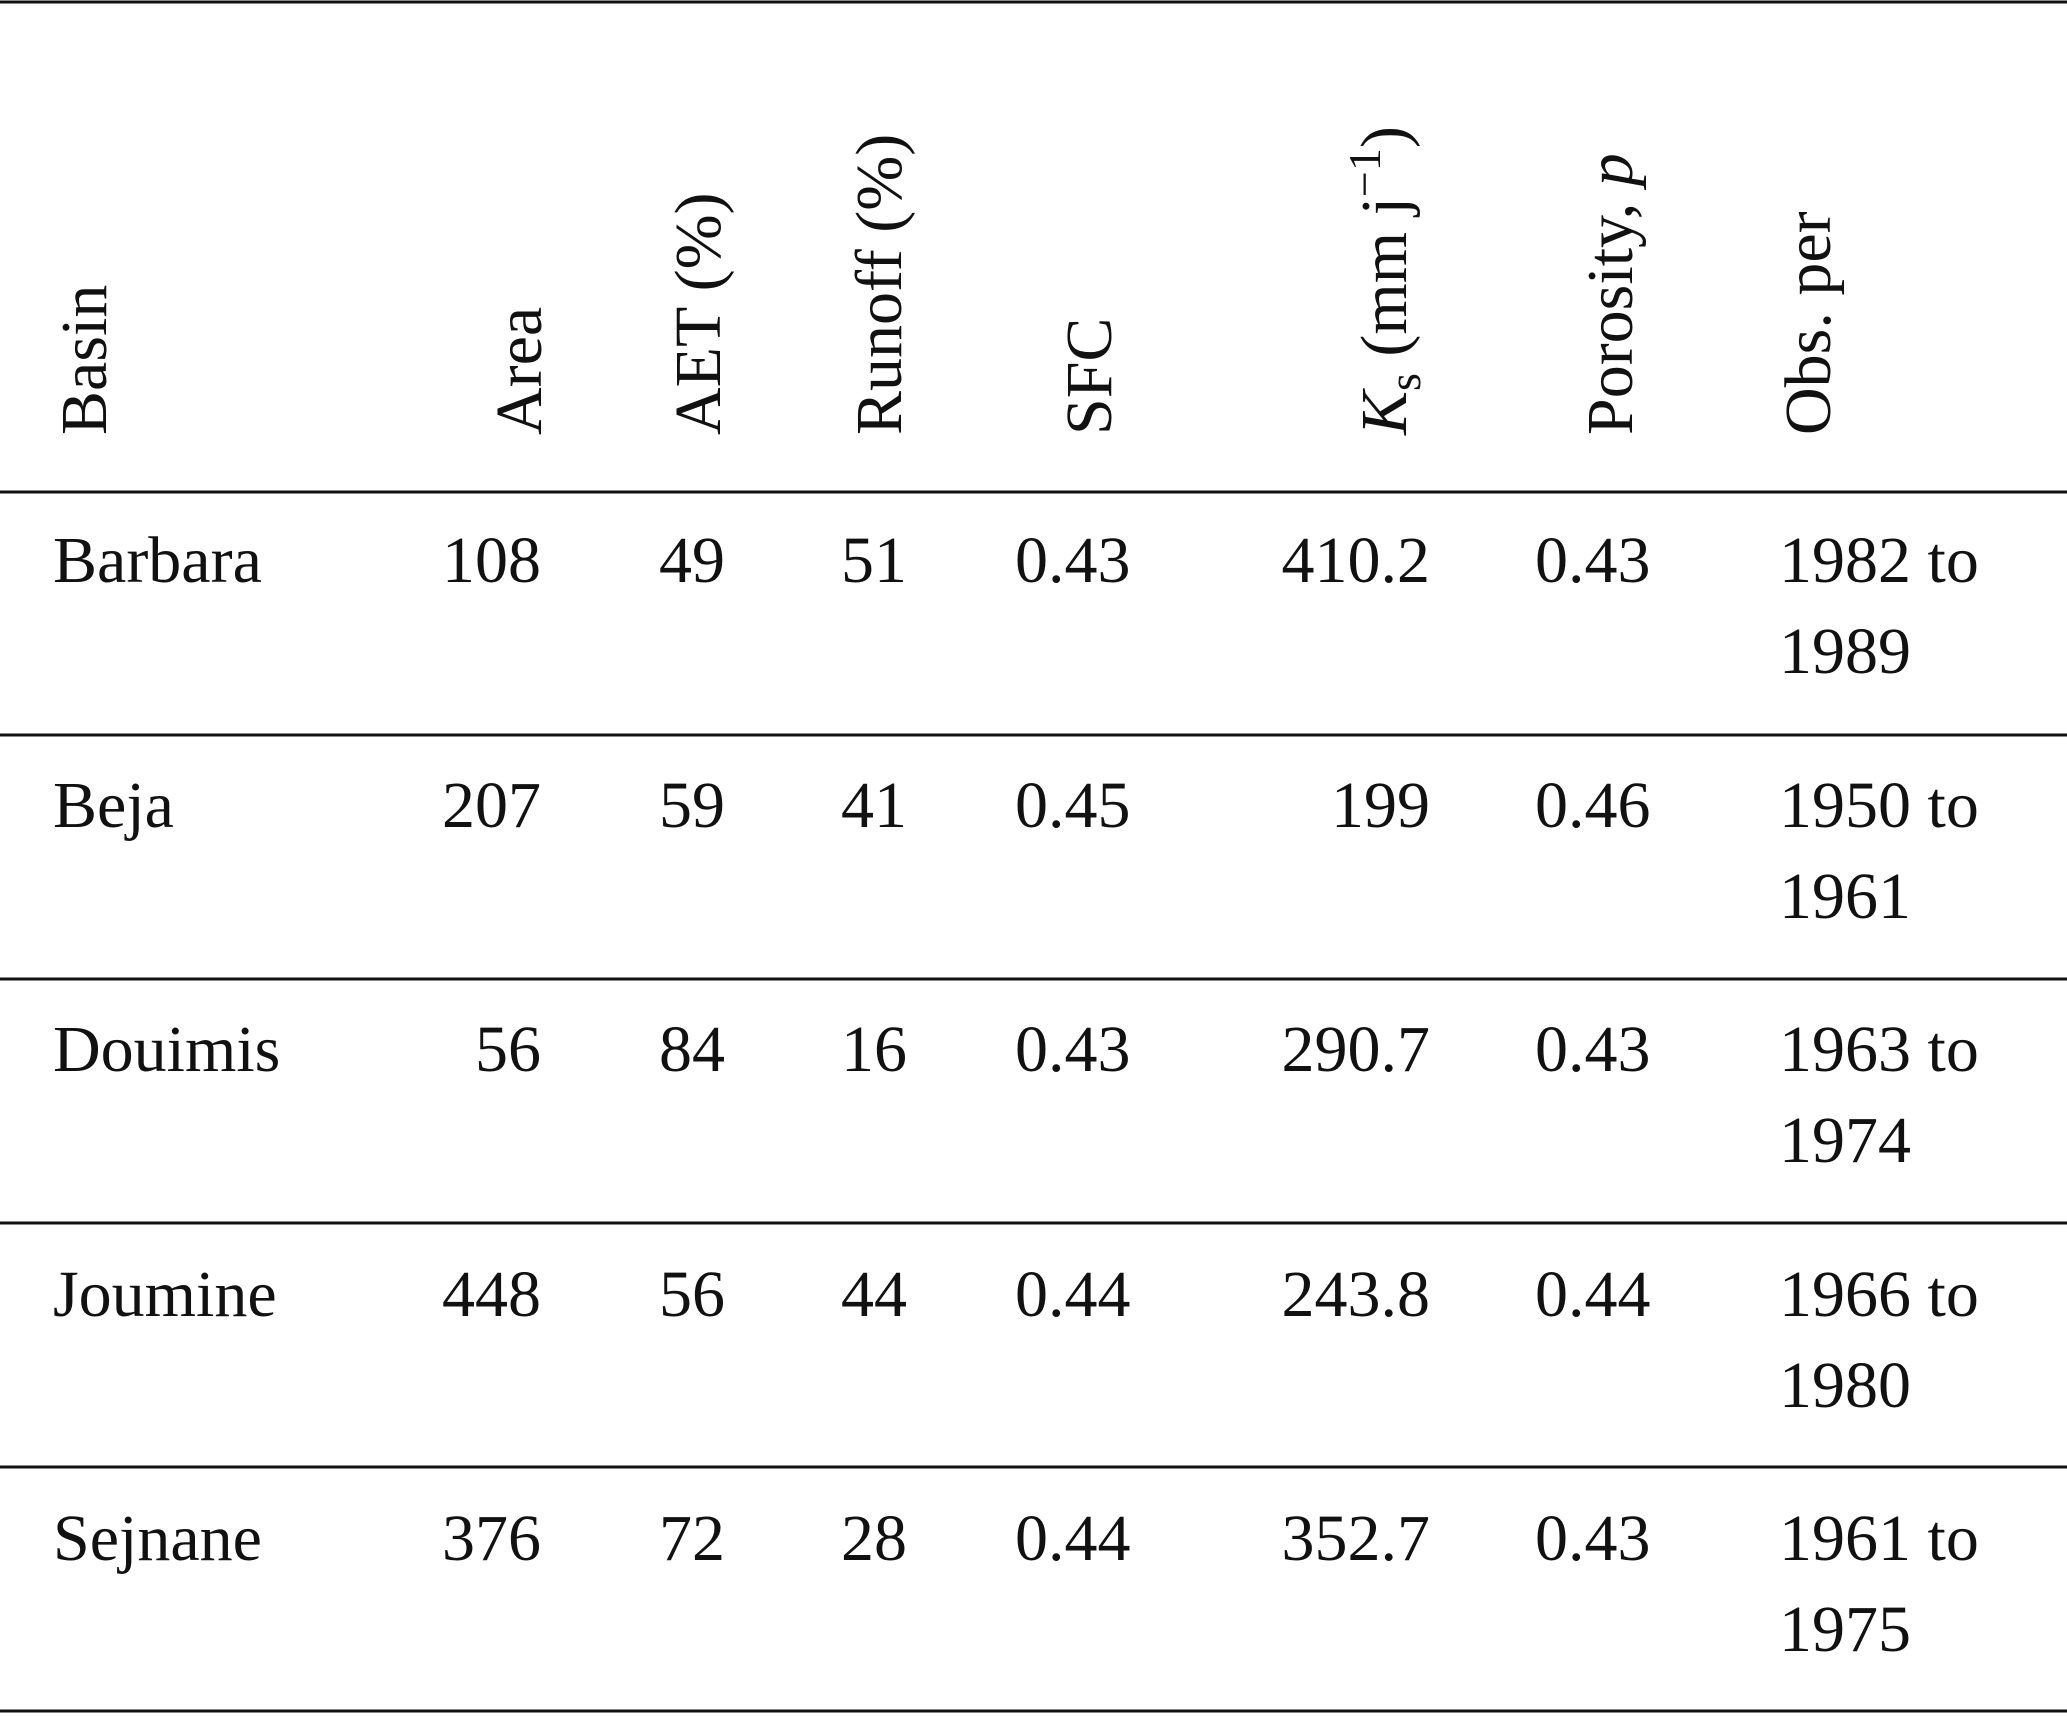 The image size is (2067, 1717). I want to click on table-cell: 199, so click(1380, 805).